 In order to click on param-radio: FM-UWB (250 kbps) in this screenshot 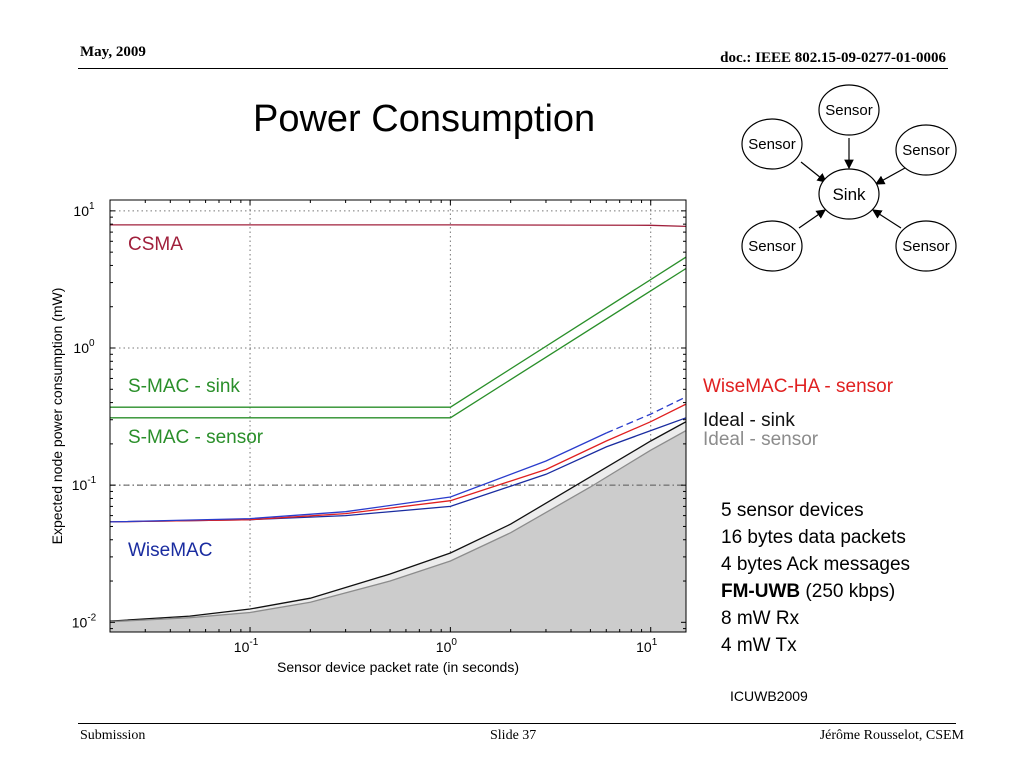, I will do `click(815, 591)`.